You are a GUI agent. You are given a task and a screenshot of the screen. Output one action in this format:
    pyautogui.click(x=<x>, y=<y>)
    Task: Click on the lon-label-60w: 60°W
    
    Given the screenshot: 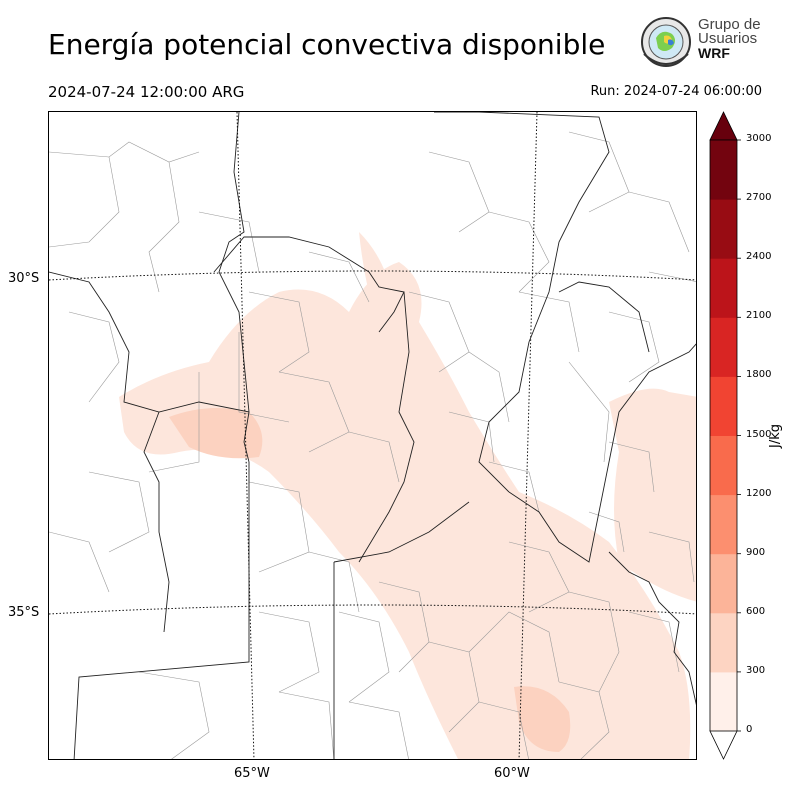 What is the action you would take?
    pyautogui.click(x=512, y=773)
    